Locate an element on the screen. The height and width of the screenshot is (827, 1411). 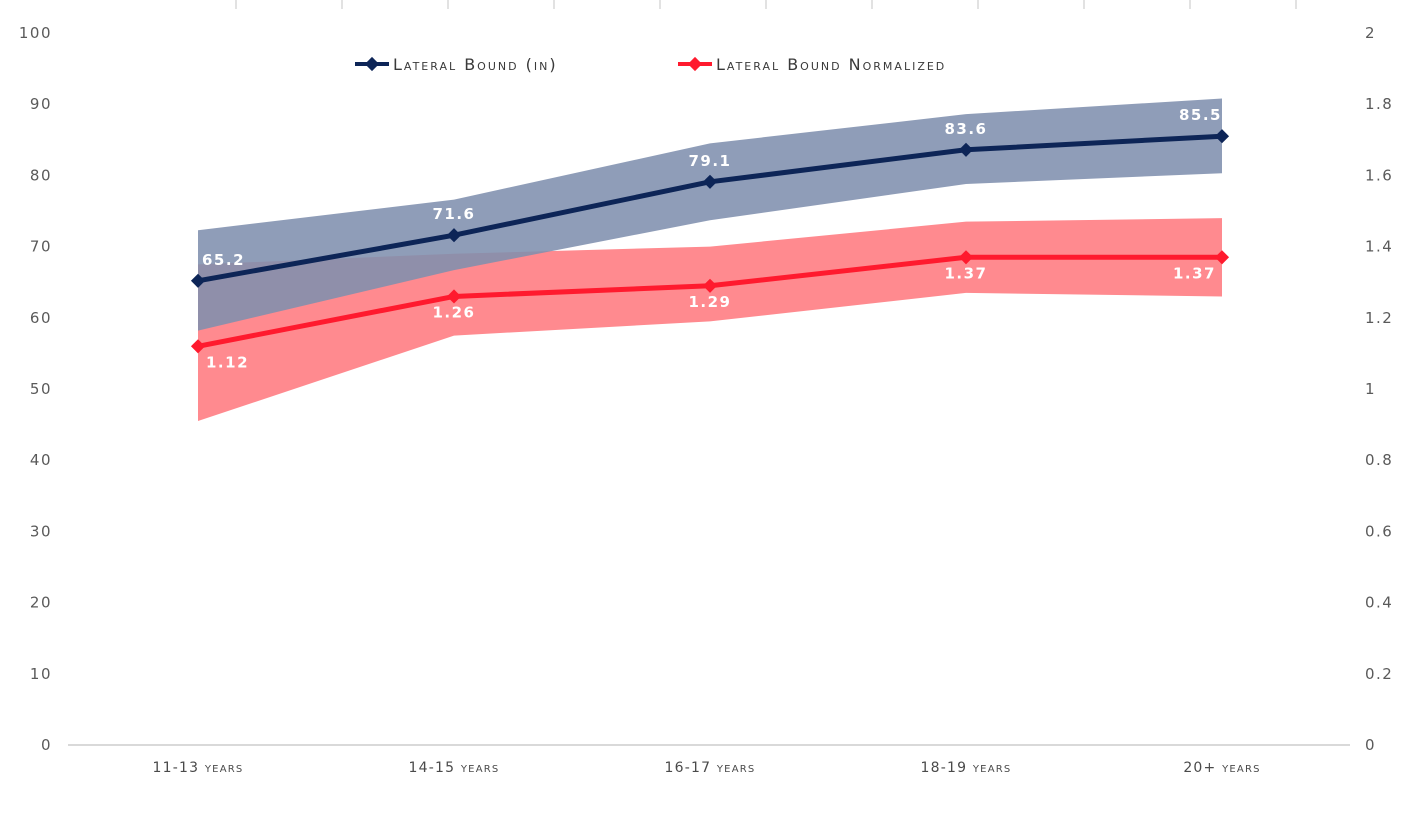
y-right-tick-label: 1.8 is located at coordinates (1379, 104).